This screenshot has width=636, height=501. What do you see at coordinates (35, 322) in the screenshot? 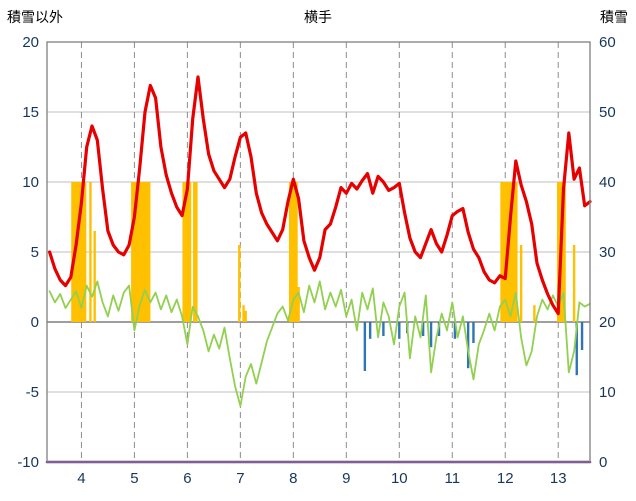
I see `left-tick-label: 0` at bounding box center [35, 322].